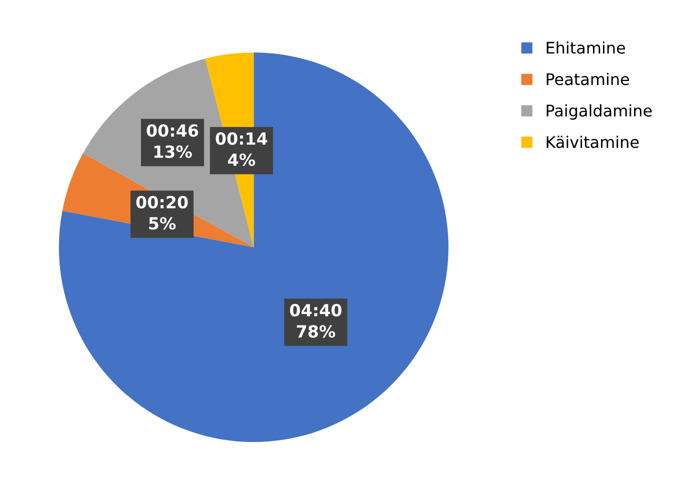  I want to click on data-label: 00:14 4%, so click(242, 149).